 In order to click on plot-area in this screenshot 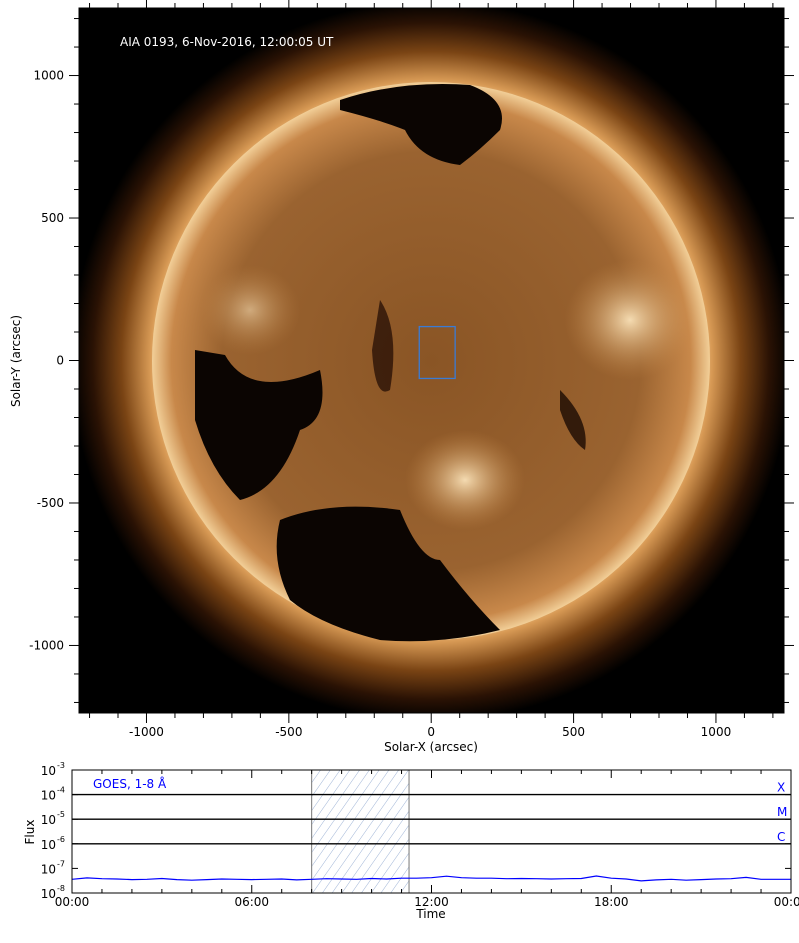, I will do `click(431, 831)`.